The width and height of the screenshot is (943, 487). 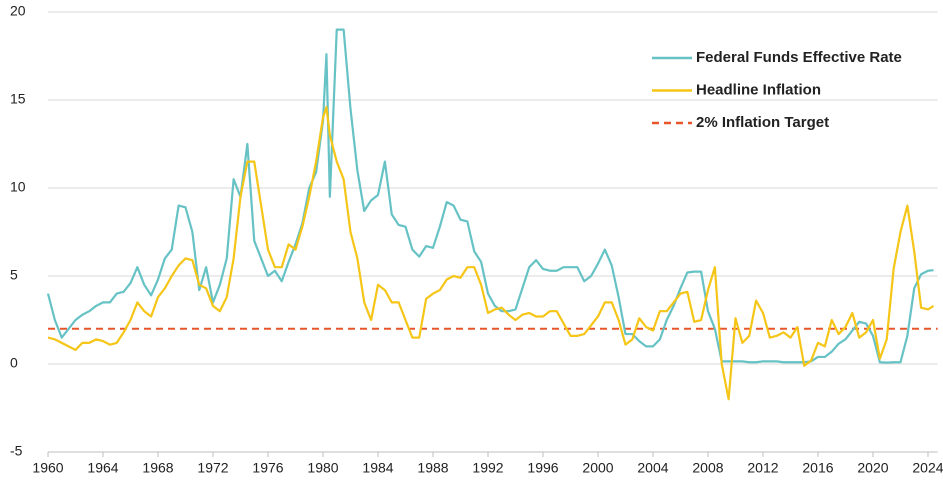 I want to click on y-tick-label: -5, so click(x=16, y=451).